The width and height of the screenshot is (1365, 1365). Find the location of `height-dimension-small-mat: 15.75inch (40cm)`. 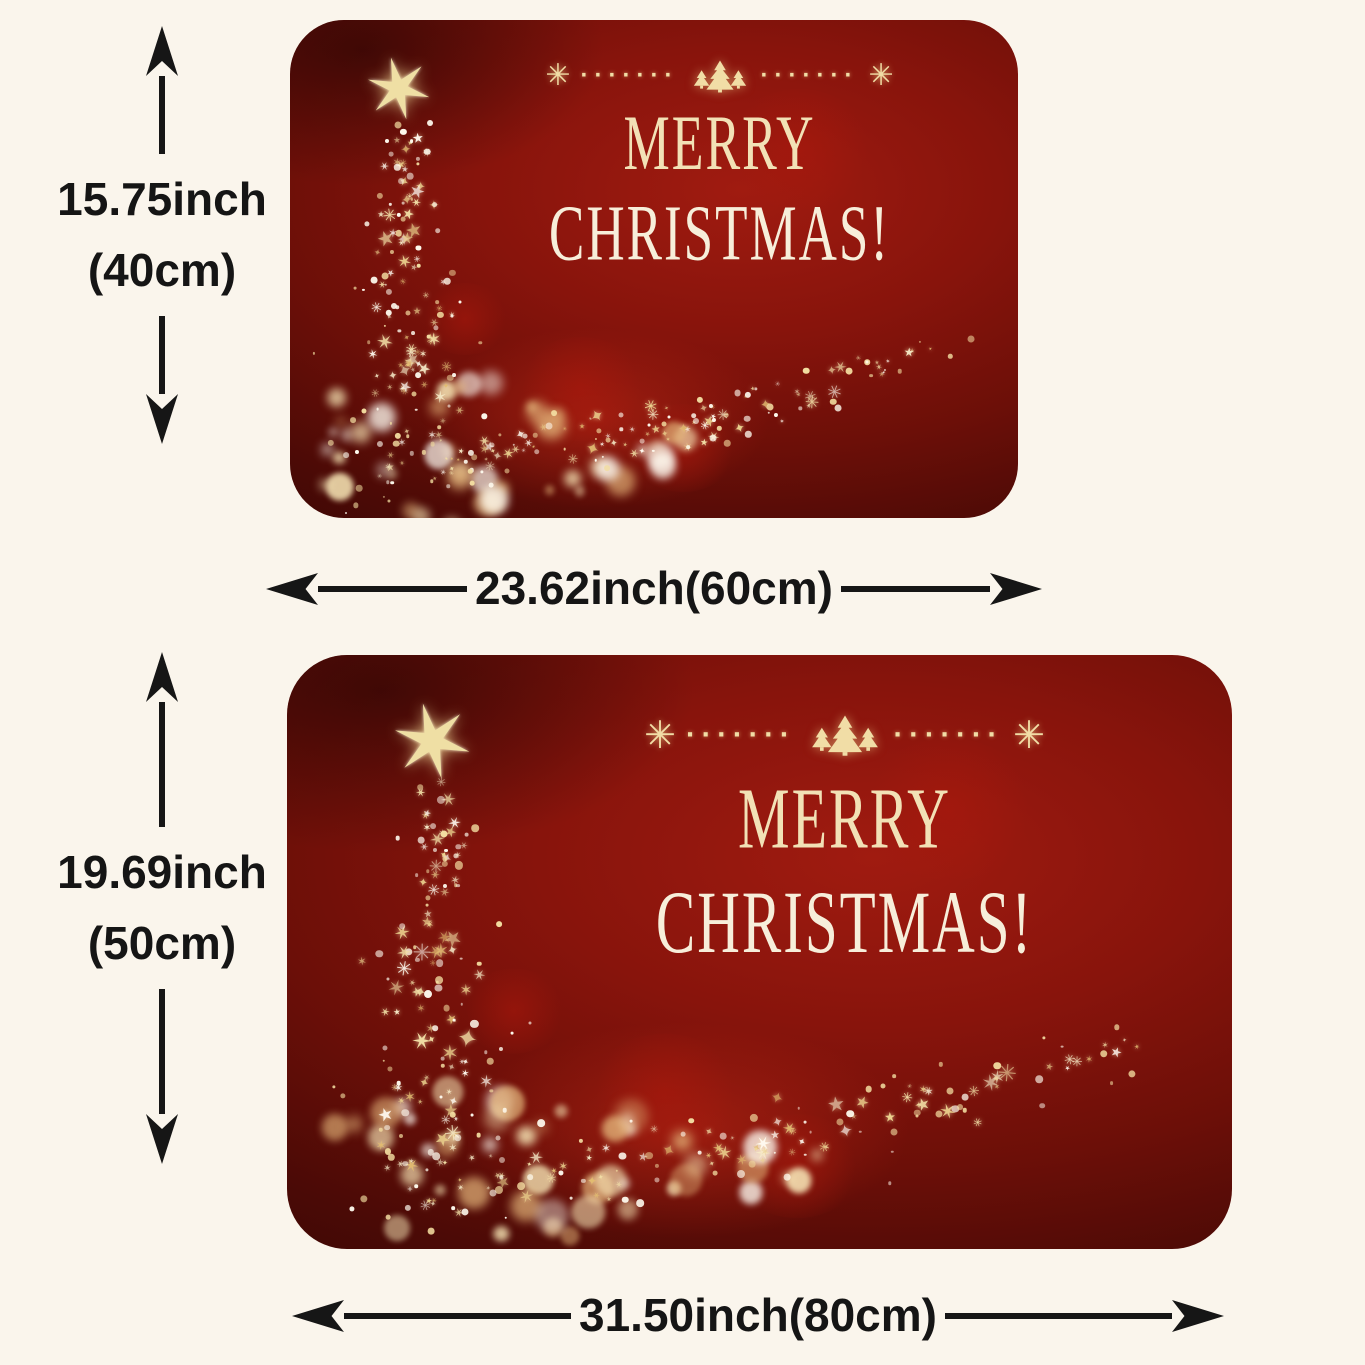

height-dimension-small-mat: 15.75inch (40cm) is located at coordinates (162, 235).